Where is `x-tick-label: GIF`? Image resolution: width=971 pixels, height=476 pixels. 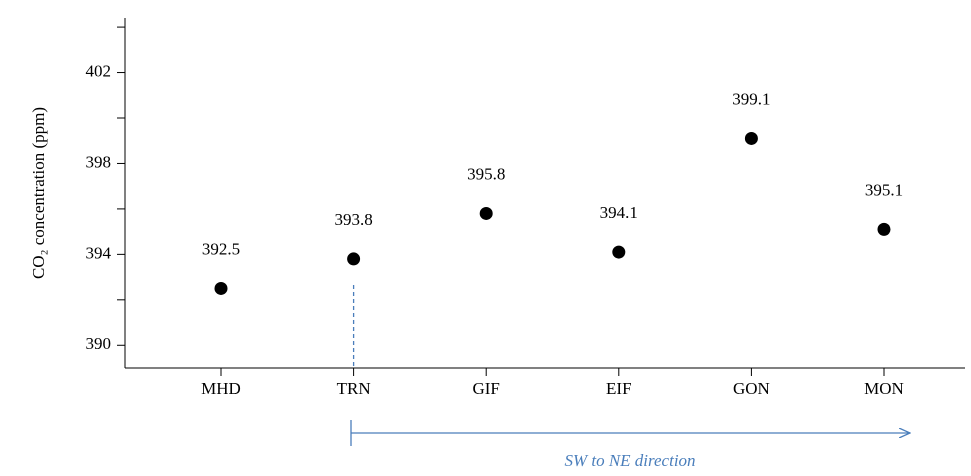
x-tick-label: GIF is located at coordinates (485, 388).